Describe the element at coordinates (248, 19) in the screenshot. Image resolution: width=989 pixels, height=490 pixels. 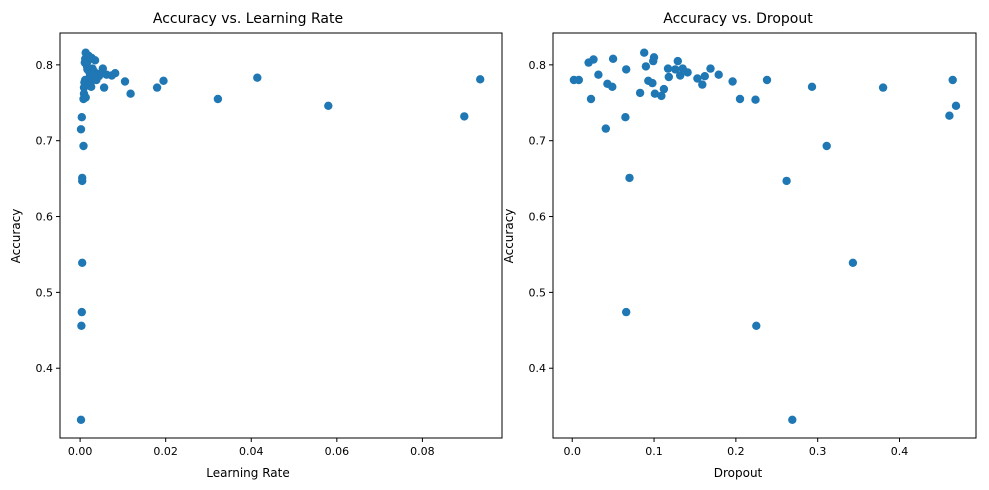
I see `chart-title: Accuracy vs. Learning Rate` at that location.